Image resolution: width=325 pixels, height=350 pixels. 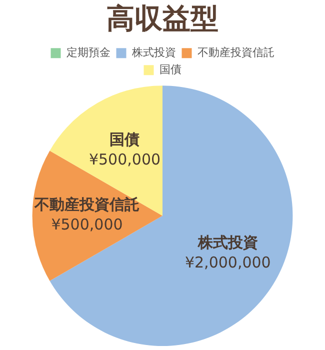 What do you see at coordinates (86, 205) in the screenshot?
I see `slice-label: 不動産投資信託` at bounding box center [86, 205].